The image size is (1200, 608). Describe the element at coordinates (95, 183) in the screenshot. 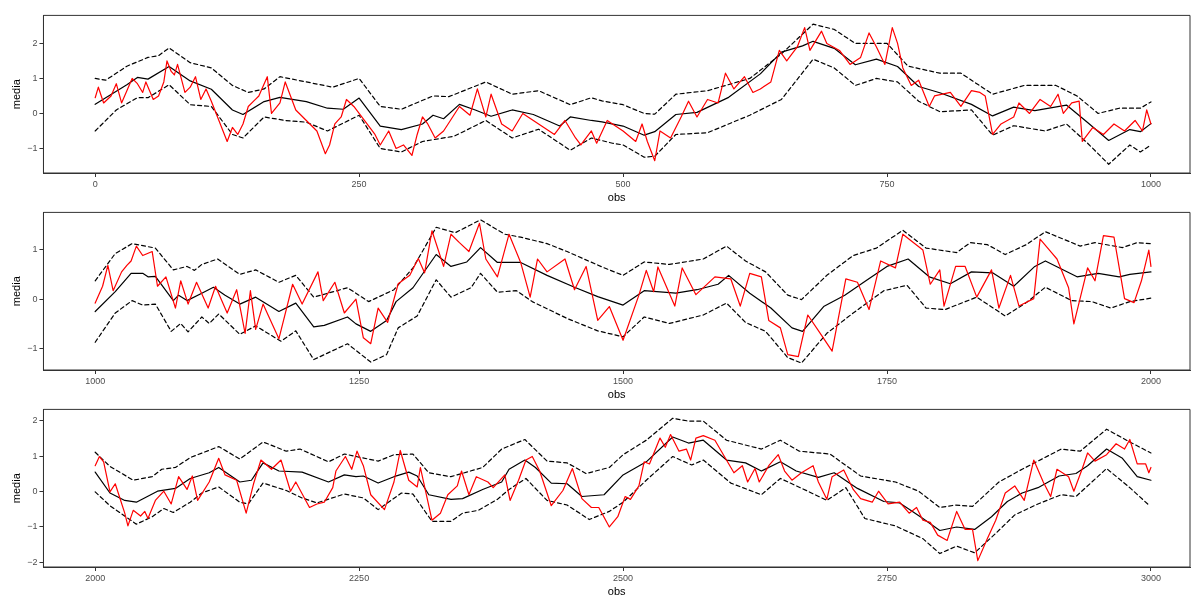

I see `x-tick-label: 0` at that location.